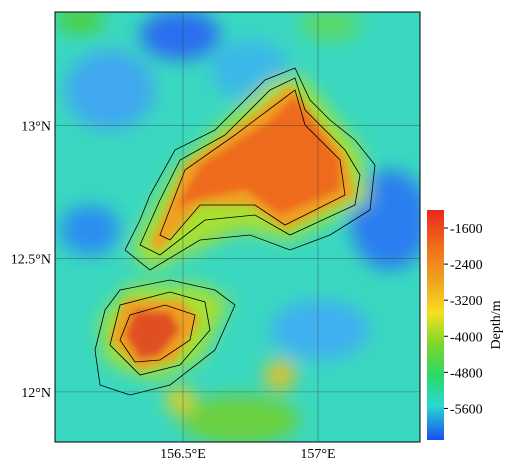 Image resolution: width=530 pixels, height=472 pixels. I want to click on colorbar, so click(435, 325).